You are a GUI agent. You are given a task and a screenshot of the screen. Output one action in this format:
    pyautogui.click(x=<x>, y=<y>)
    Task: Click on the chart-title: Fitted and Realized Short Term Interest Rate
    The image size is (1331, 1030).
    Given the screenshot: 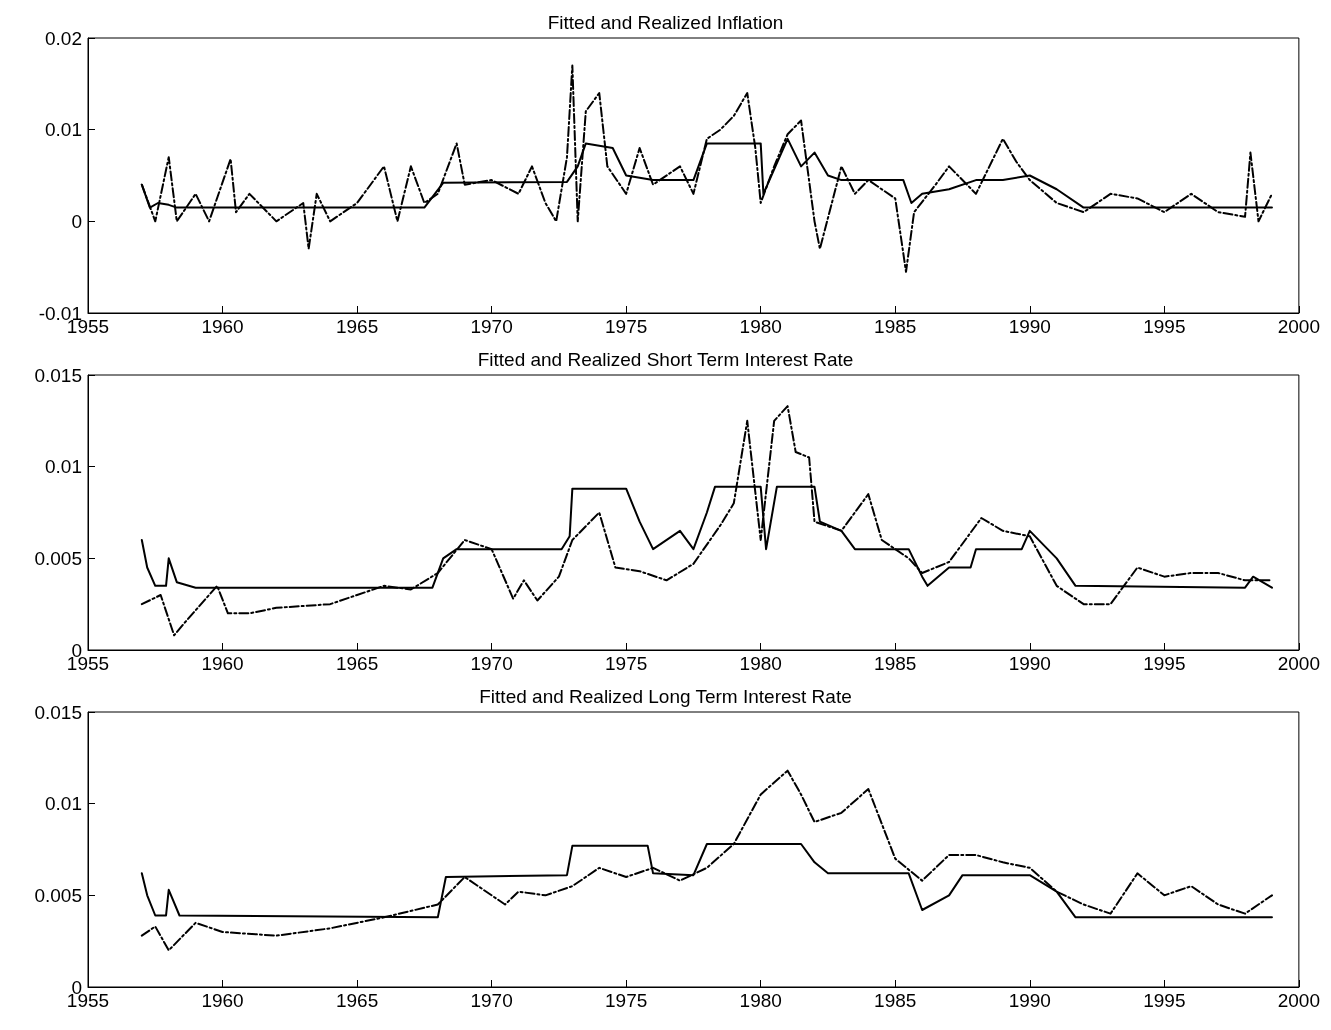 What is the action you would take?
    pyautogui.click(x=665, y=359)
    